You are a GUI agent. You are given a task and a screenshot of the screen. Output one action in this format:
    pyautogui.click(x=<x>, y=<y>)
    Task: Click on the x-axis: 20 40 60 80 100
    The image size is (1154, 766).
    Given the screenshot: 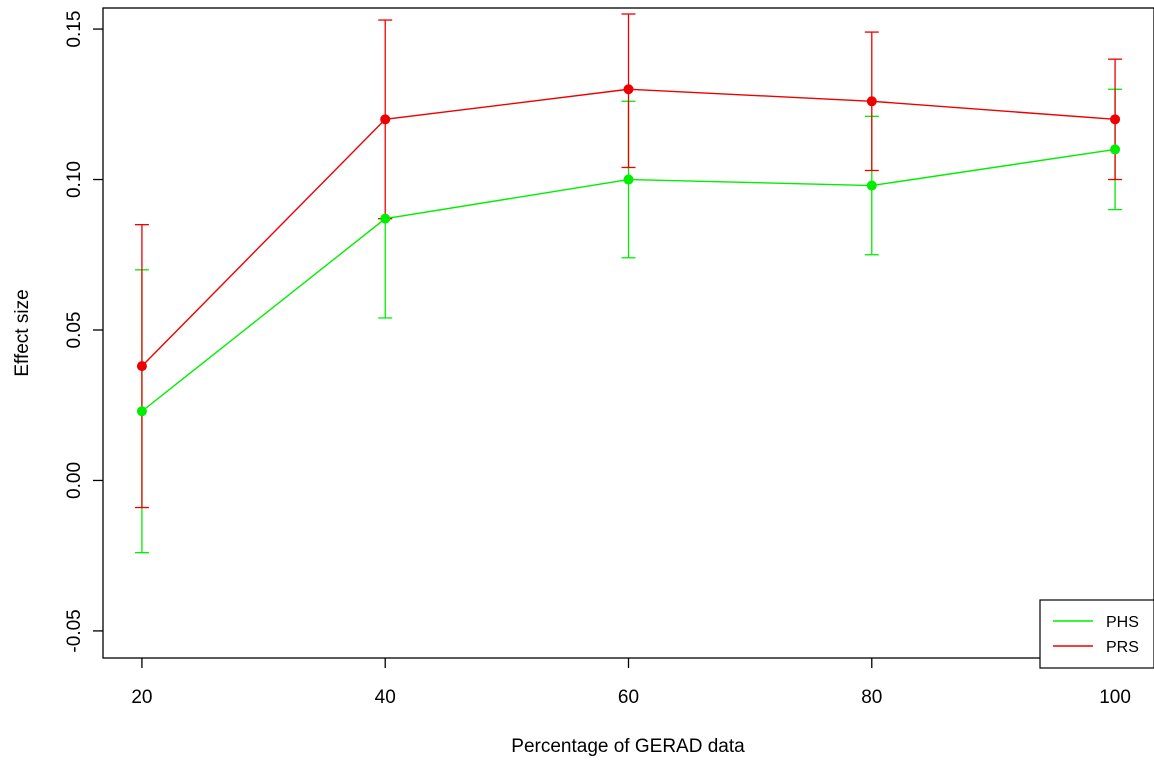 What is the action you would take?
    pyautogui.click(x=631, y=683)
    